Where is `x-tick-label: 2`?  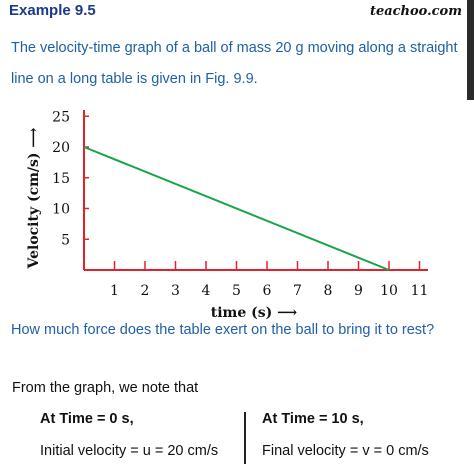
x-tick-label: 2 is located at coordinates (145, 291).